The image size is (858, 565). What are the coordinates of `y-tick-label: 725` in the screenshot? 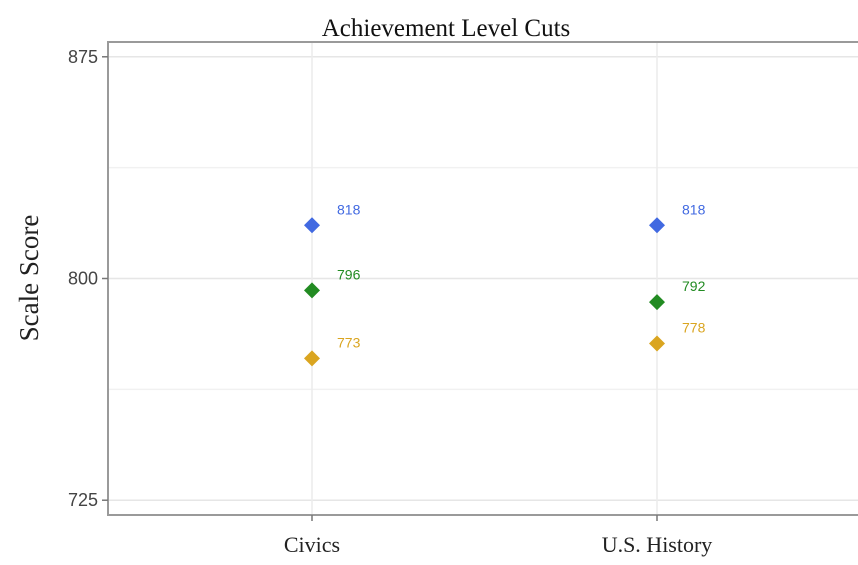 It's located at (83, 500).